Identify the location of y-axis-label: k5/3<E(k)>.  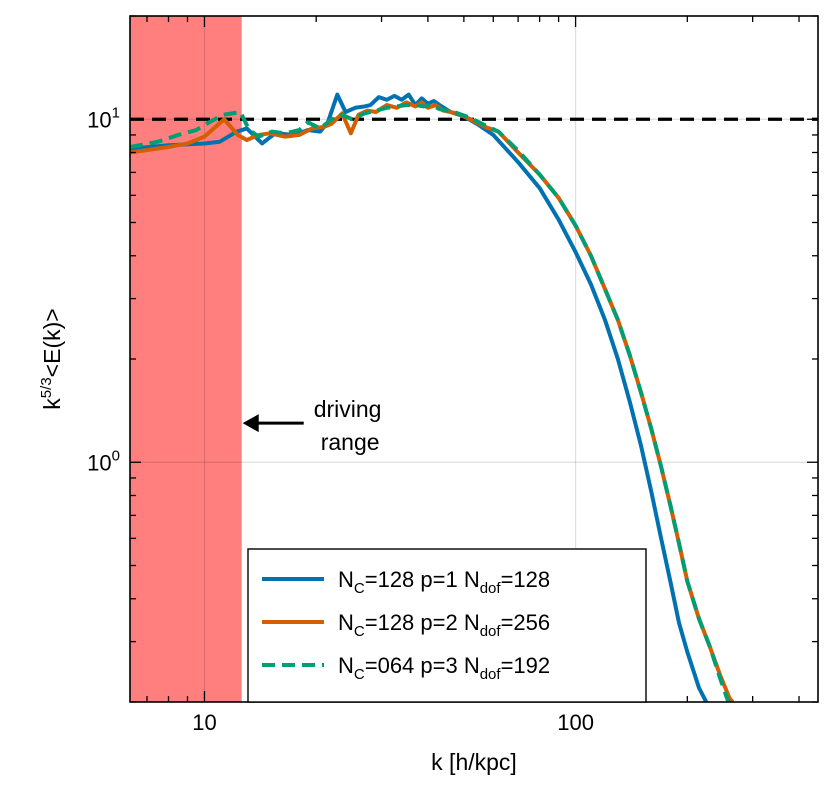
(51, 358).